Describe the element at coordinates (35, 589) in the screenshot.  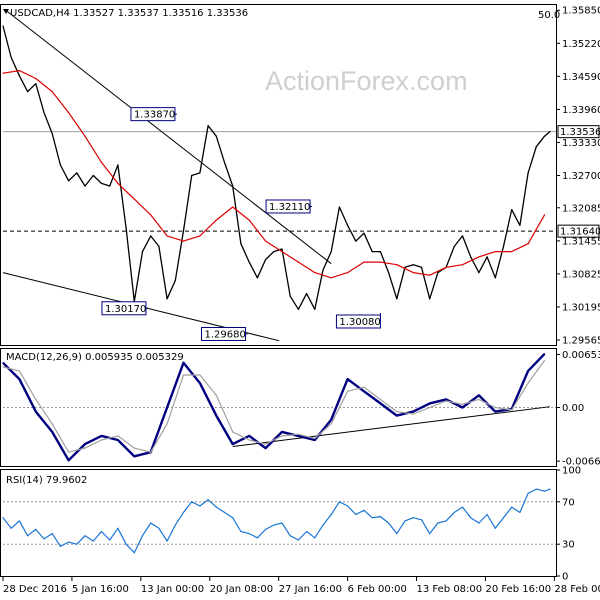
I see `x-tick-label: 28 Dec 2016` at that location.